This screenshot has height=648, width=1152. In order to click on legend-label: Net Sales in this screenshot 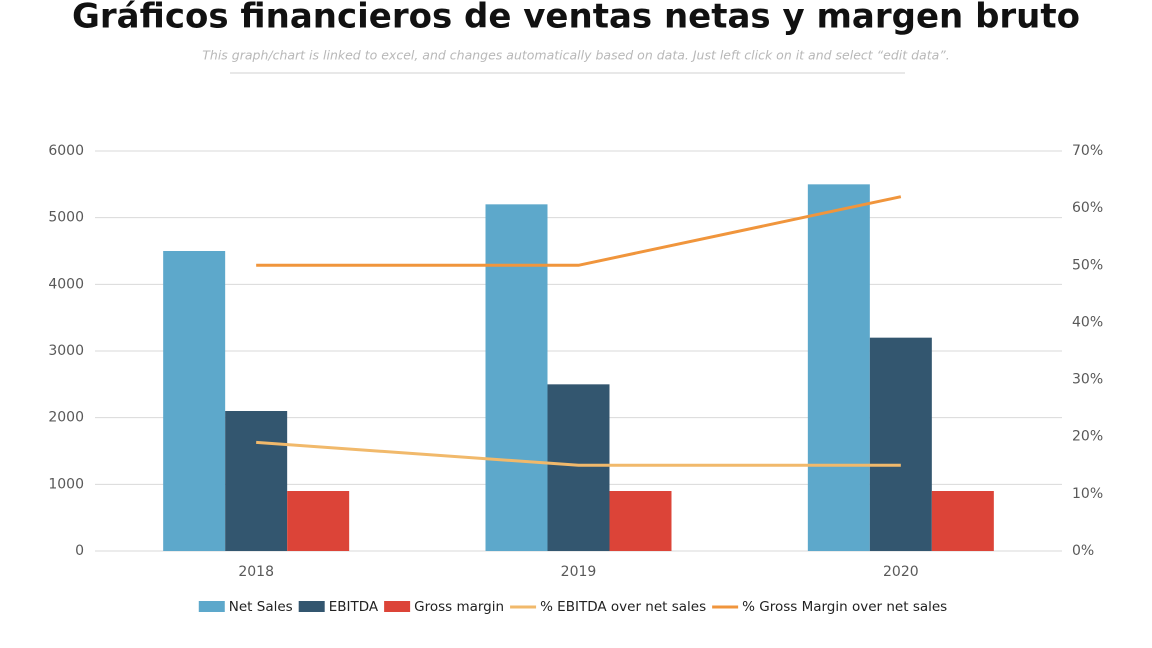, I will do `click(261, 607)`.